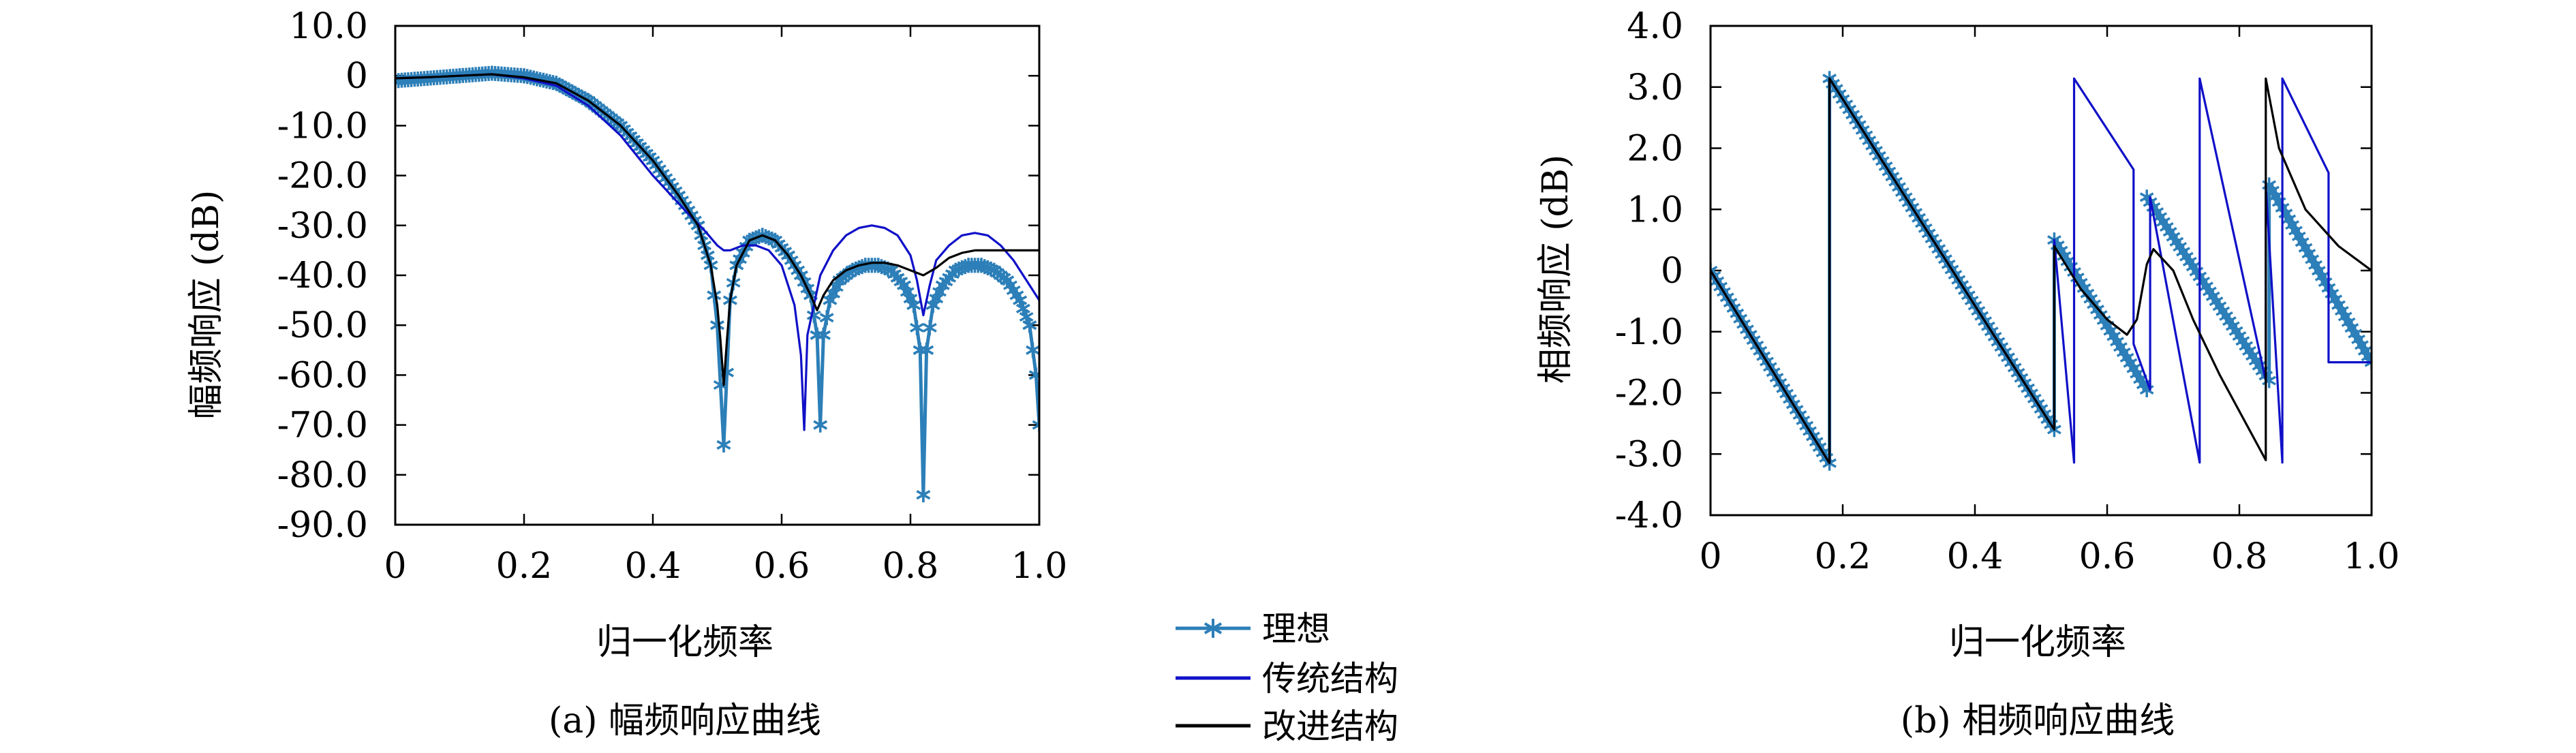 This screenshot has height=753, width=2576. Describe the element at coordinates (1039, 566) in the screenshot. I see `magnitude-xtick-label: 1.0` at that location.